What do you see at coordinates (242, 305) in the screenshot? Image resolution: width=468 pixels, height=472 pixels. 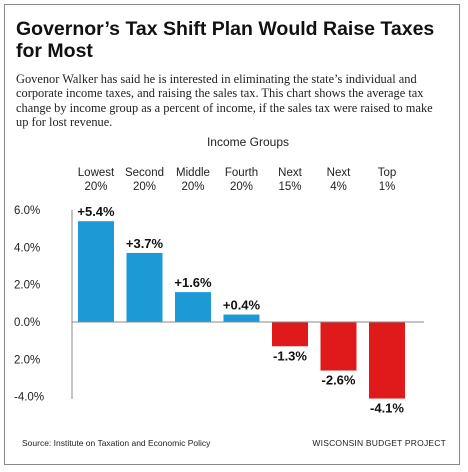 I see `data-label: +0.4%` at bounding box center [242, 305].